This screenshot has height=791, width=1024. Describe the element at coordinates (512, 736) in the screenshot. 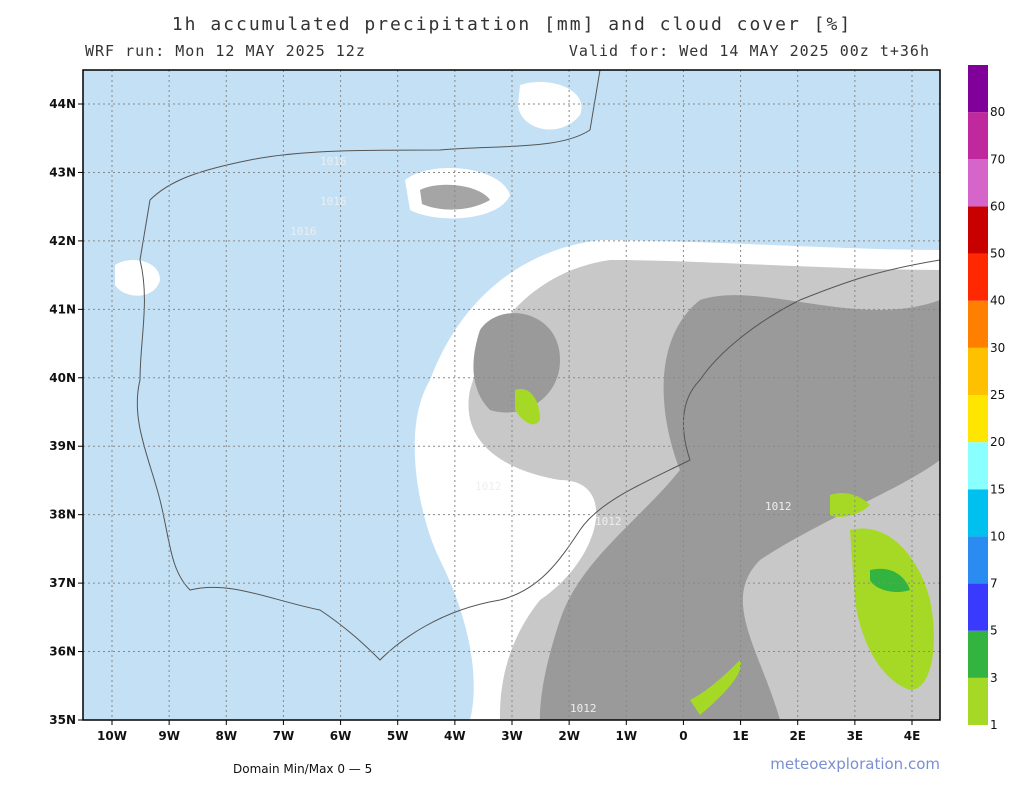

I see `lon-label: 3W` at that location.